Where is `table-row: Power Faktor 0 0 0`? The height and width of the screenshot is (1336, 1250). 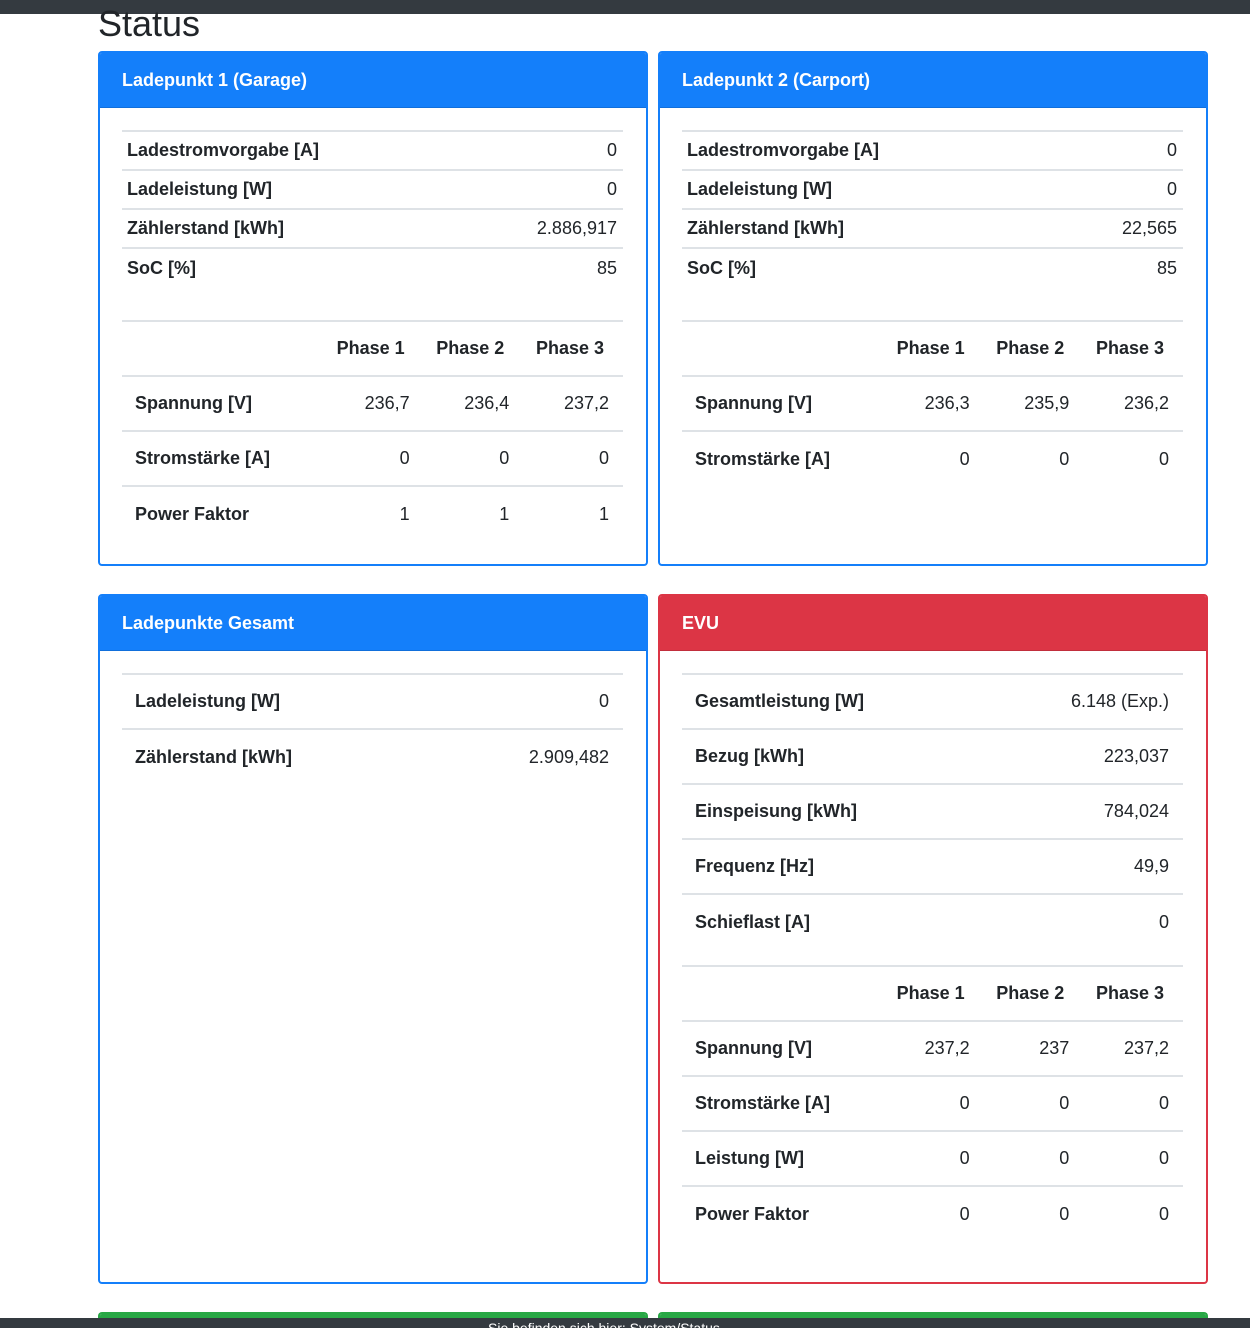
table-row: Power Faktor 0 0 0 is located at coordinates (932, 1213).